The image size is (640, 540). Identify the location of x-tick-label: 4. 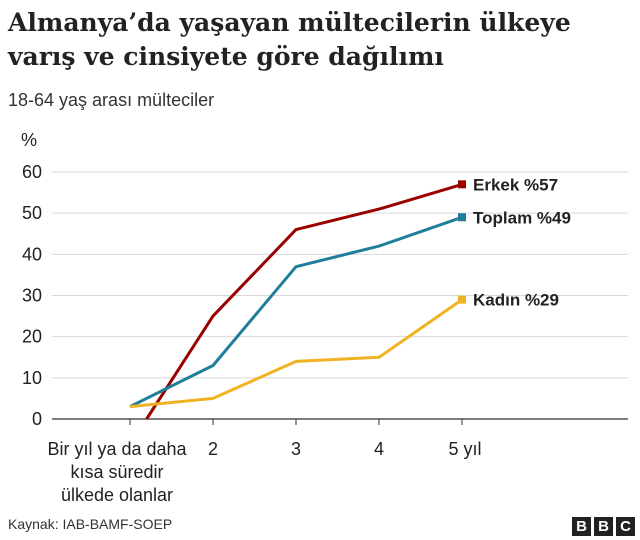
(379, 449).